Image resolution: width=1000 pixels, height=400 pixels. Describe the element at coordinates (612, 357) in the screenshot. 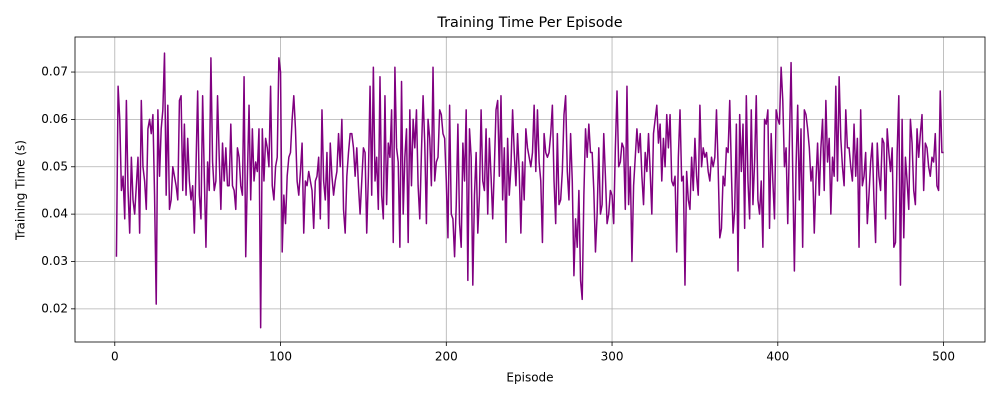

I see `x-tick-label: 300` at that location.